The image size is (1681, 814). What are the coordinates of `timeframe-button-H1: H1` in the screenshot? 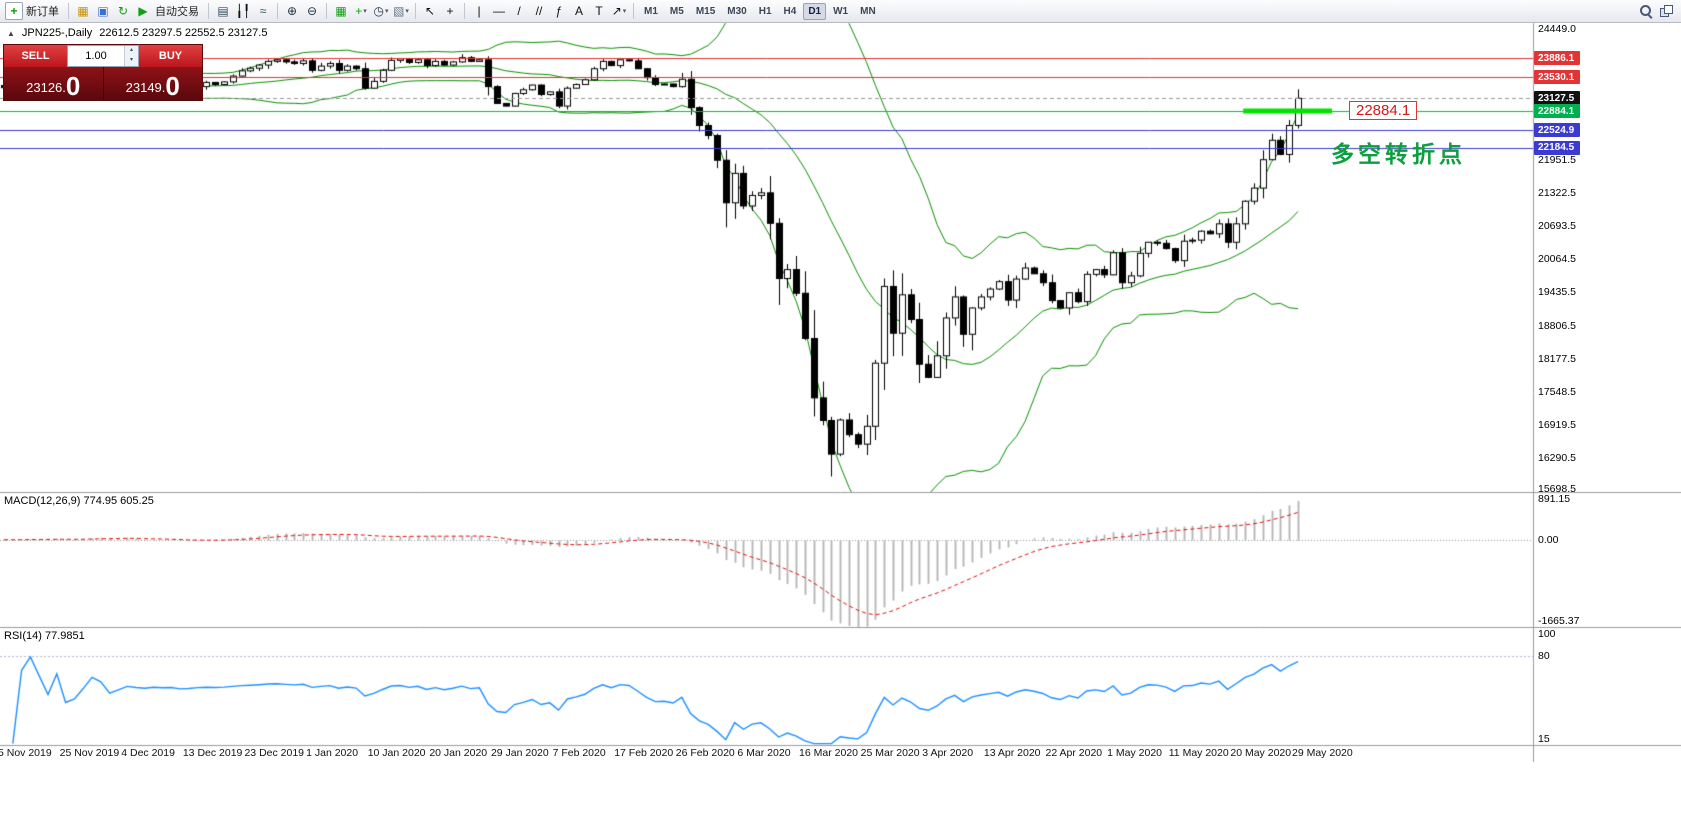 It's located at (765, 11).